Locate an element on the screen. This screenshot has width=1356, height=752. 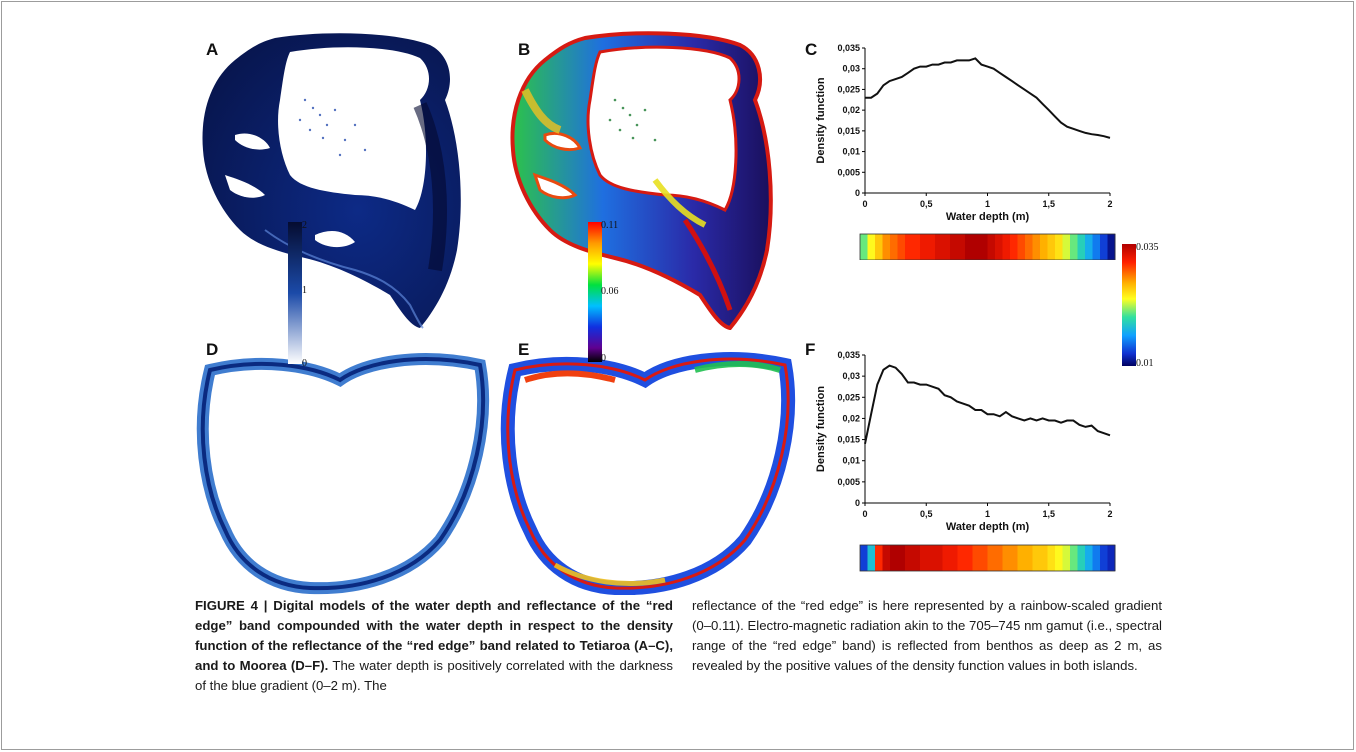
tetiaroa-depth-map is located at coordinates (331, 181).